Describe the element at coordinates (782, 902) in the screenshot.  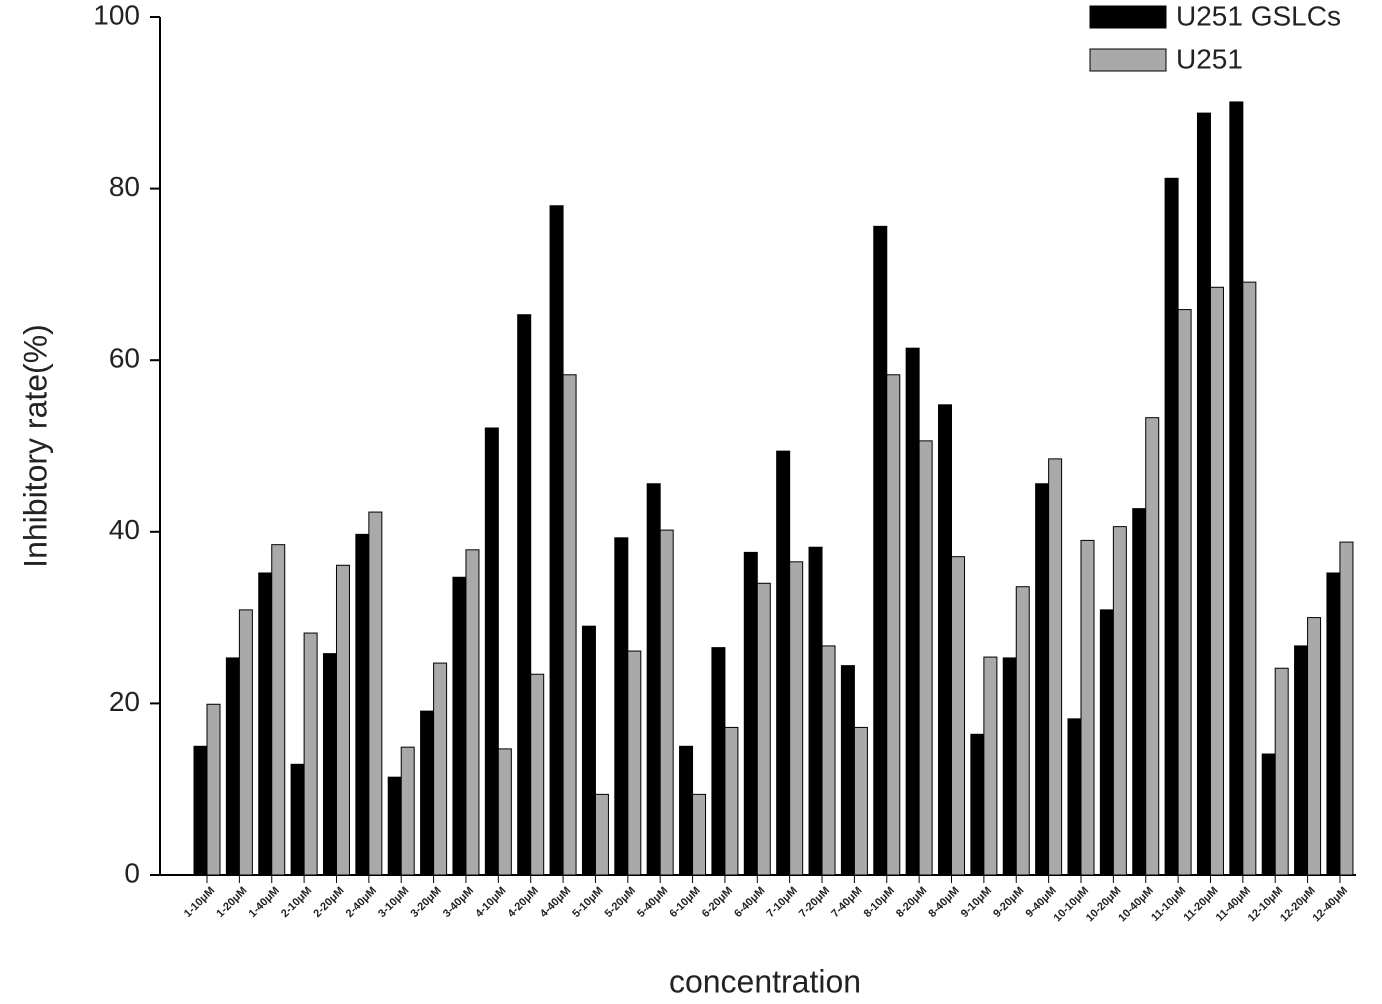
I see `x-tick-label: 7-10μM` at that location.